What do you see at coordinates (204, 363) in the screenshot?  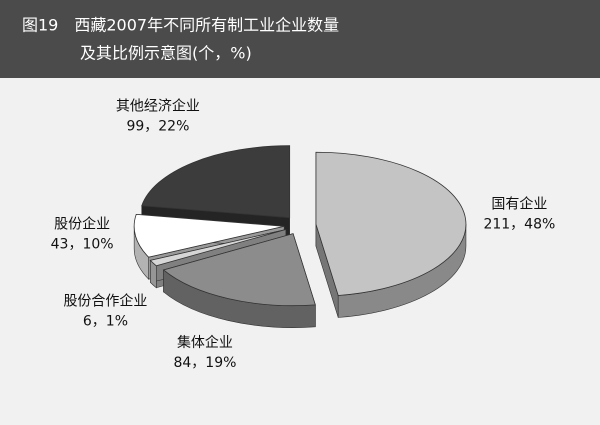 I see `value-label: 84，19%` at bounding box center [204, 363].